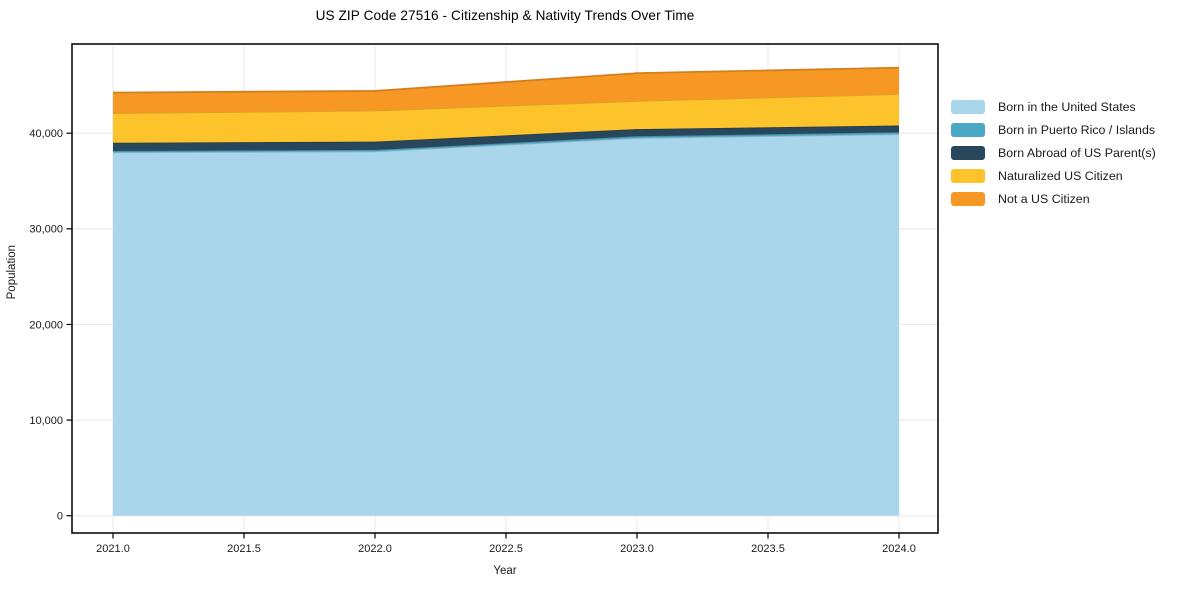  Describe the element at coordinates (899, 549) in the screenshot. I see `tick-label: 2024.0` at that location.